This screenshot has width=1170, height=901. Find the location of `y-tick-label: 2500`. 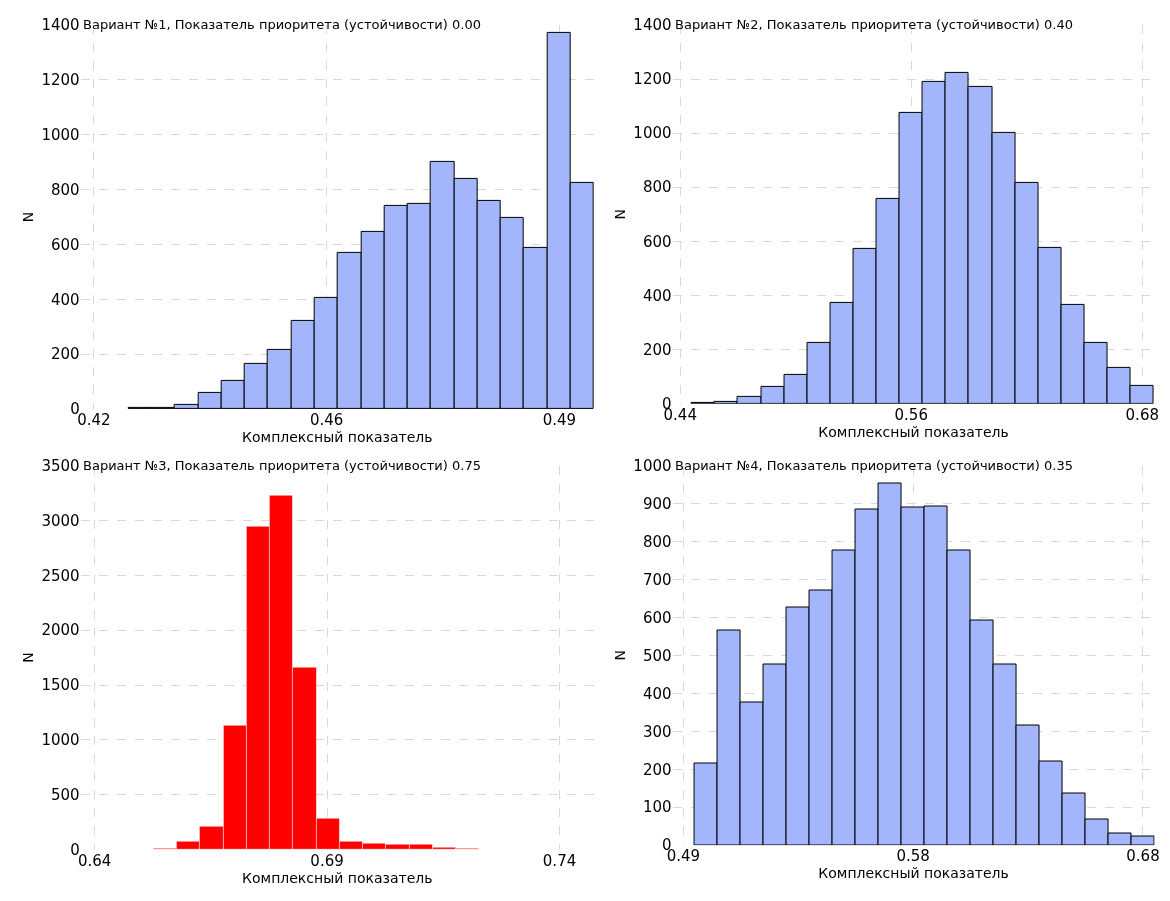

y-tick-label: 2500 is located at coordinates (60, 575).